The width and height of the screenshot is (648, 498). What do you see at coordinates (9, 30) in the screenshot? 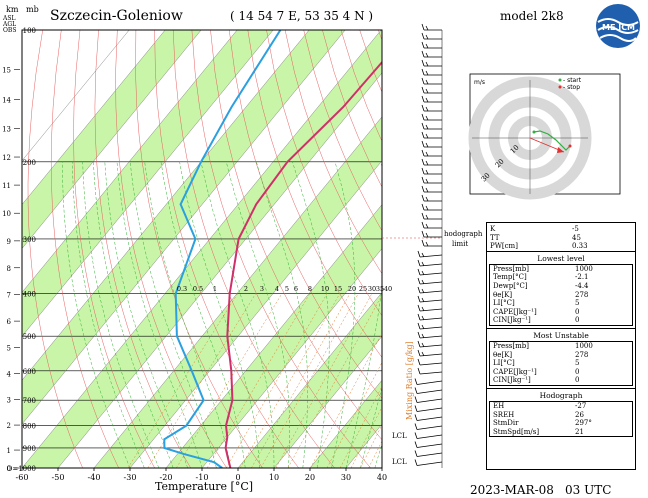
I see `obs-label: OBS` at bounding box center [9, 30].